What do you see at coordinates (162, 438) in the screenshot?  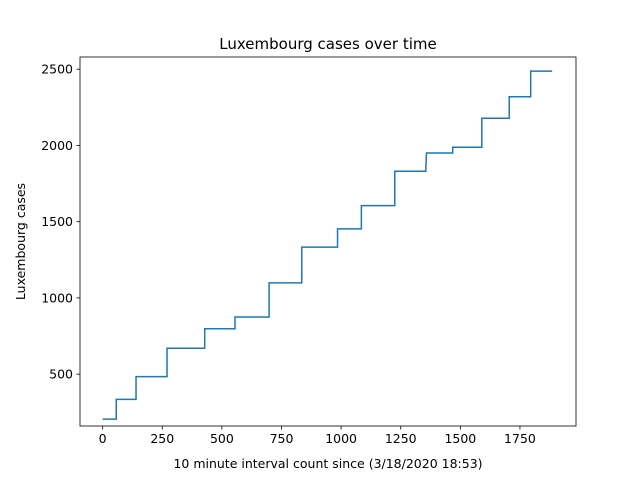 I see `x-tick-label: 250` at bounding box center [162, 438].